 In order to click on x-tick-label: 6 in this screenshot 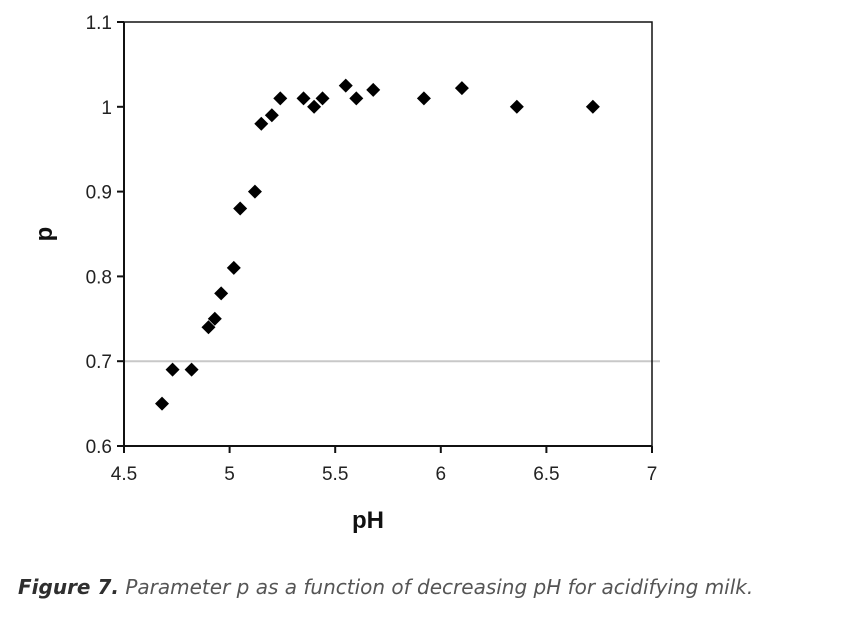, I will do `click(441, 474)`.